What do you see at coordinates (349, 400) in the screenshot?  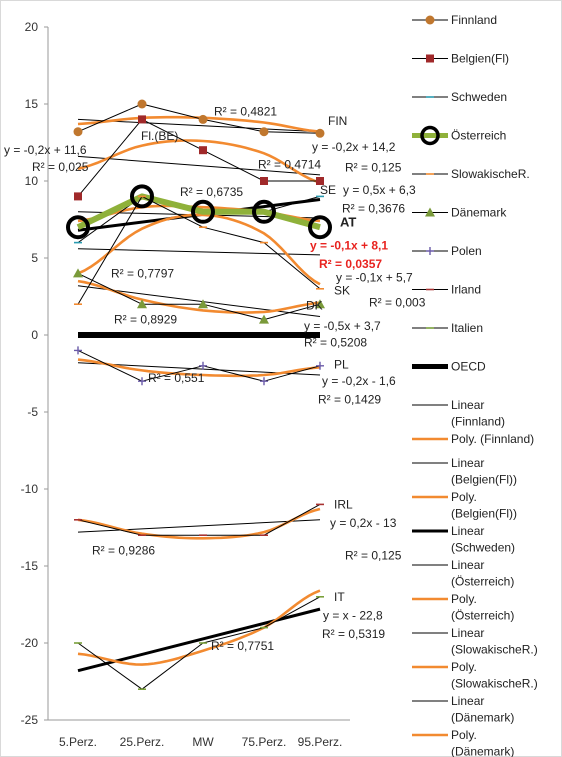 I see `trendline-annotation: R² = 0,1429` at bounding box center [349, 400].